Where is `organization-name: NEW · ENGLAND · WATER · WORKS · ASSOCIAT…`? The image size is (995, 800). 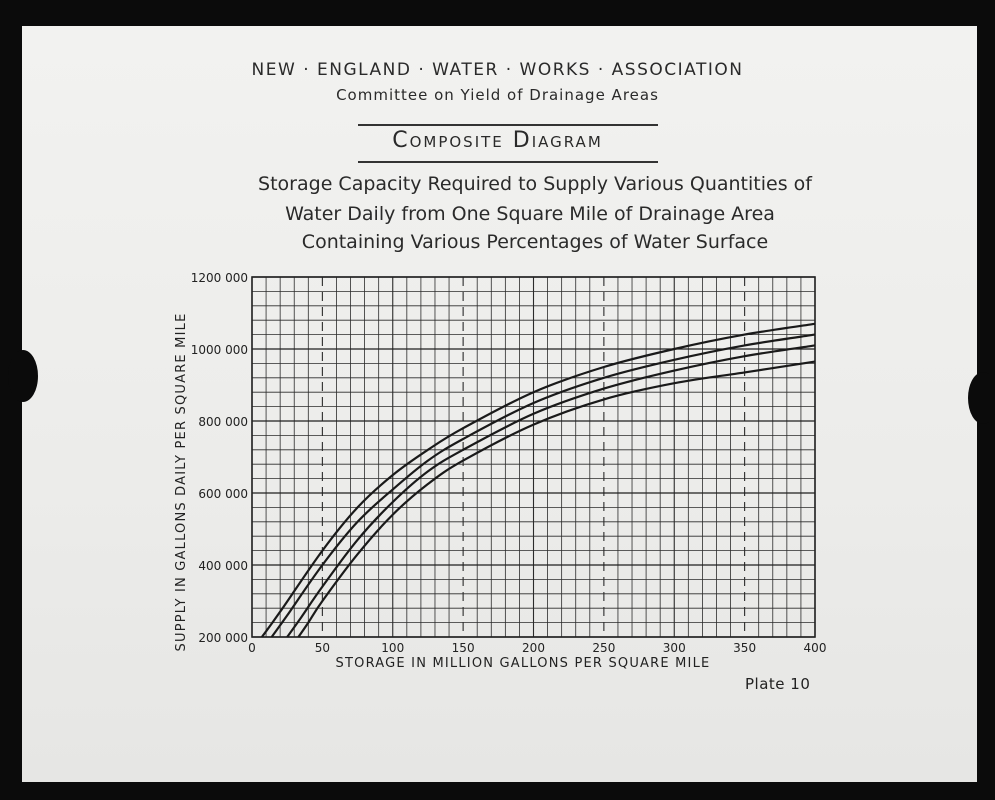 organization-name: NEW · ENGLAND · WATER · WORKS · ASSOCIAT… is located at coordinates (497, 70).